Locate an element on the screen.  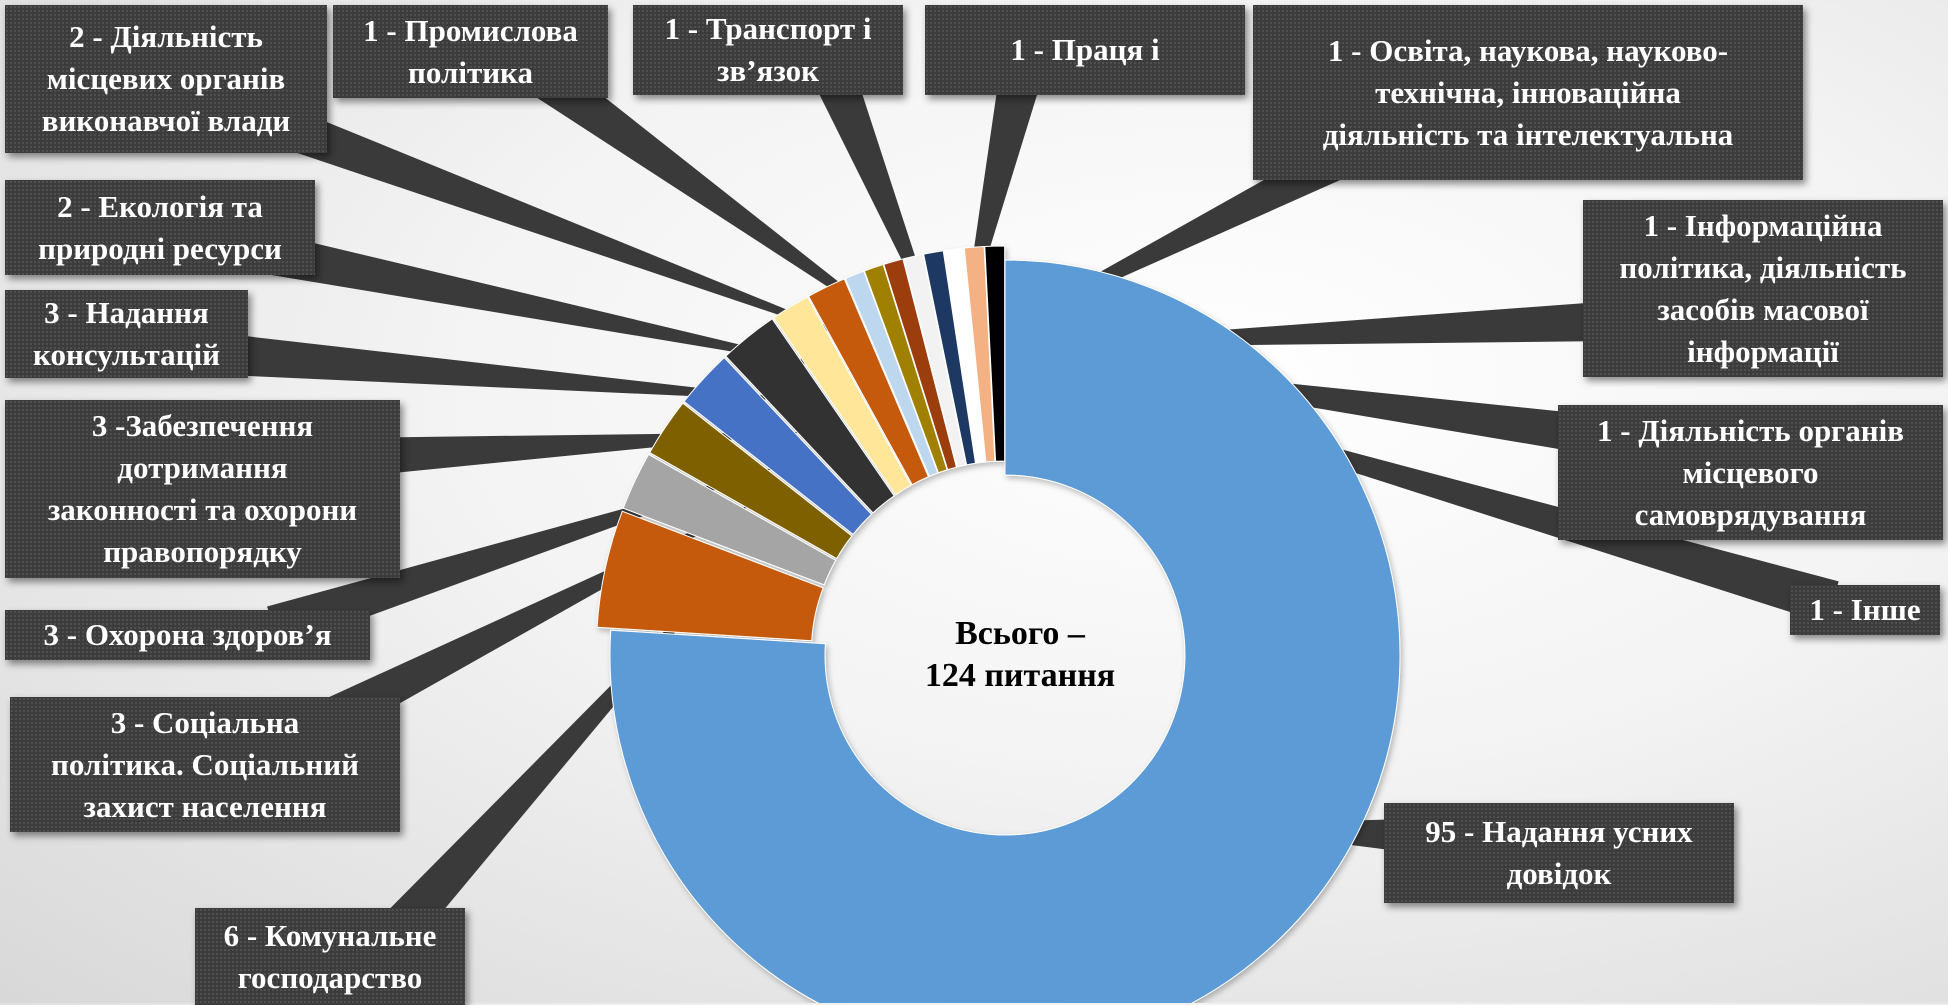
slice-освіта-наукова-науково-11 is located at coordinates (935, 360).